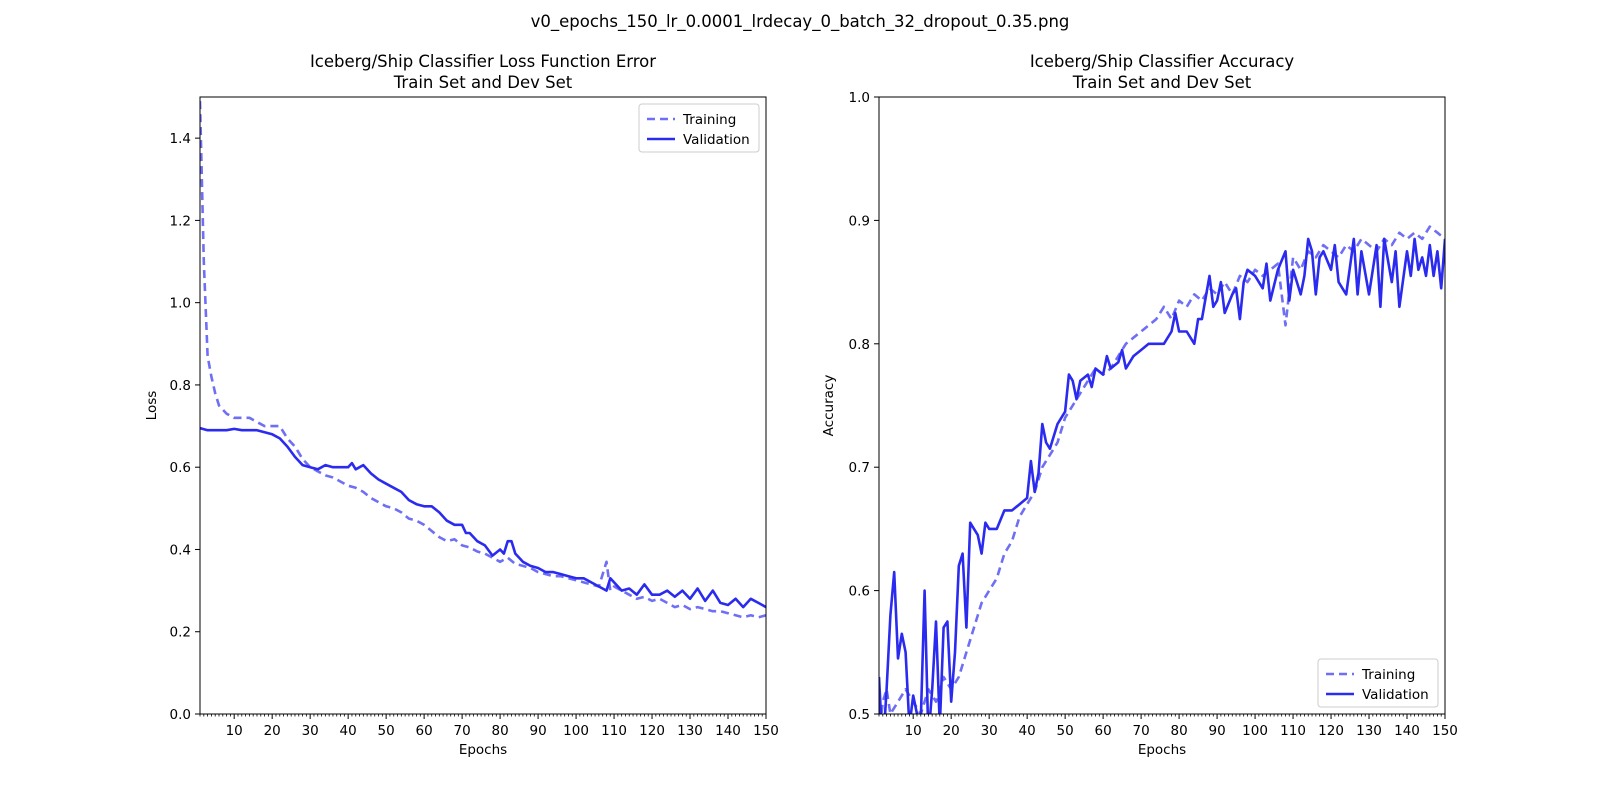  What do you see at coordinates (716, 140) in the screenshot?
I see `loss-legend-label-validation: Validation` at bounding box center [716, 140].